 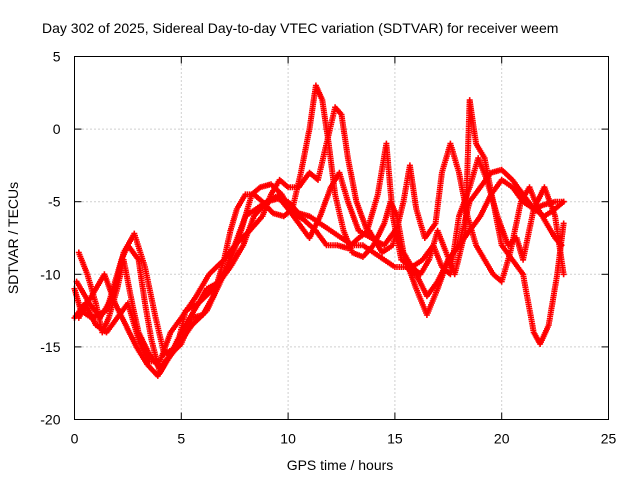 I want to click on y-tick-label: -5, so click(x=54, y=202).